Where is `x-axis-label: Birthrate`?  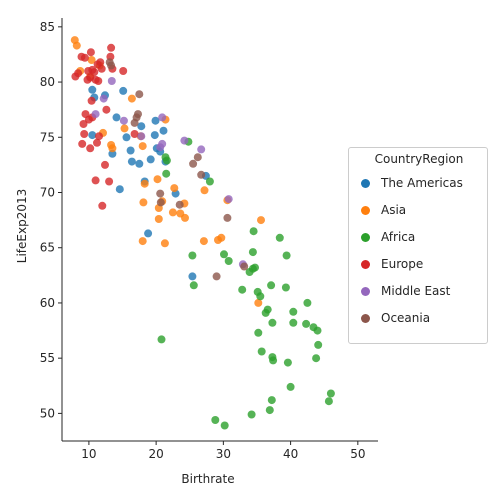
x-axis-label: Birthrate is located at coordinates (207, 479).